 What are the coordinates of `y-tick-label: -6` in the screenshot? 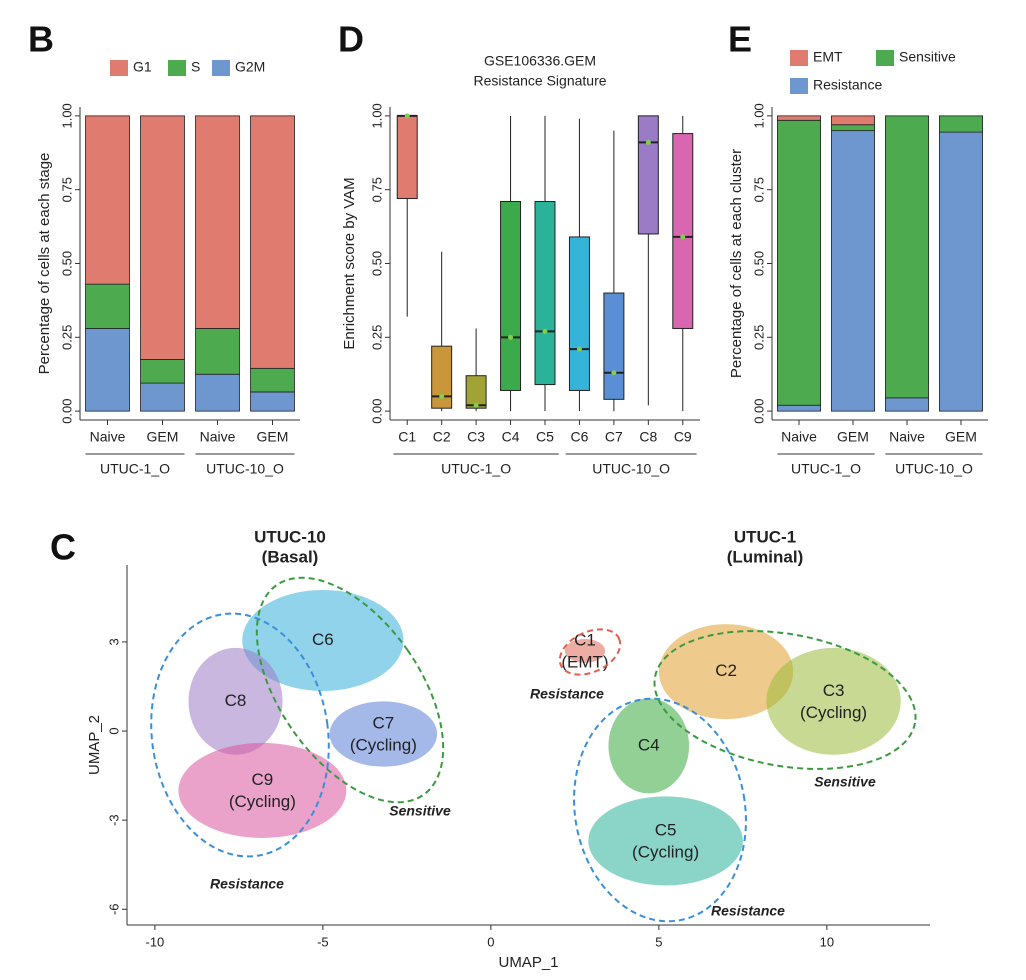 It's located at (113, 909).